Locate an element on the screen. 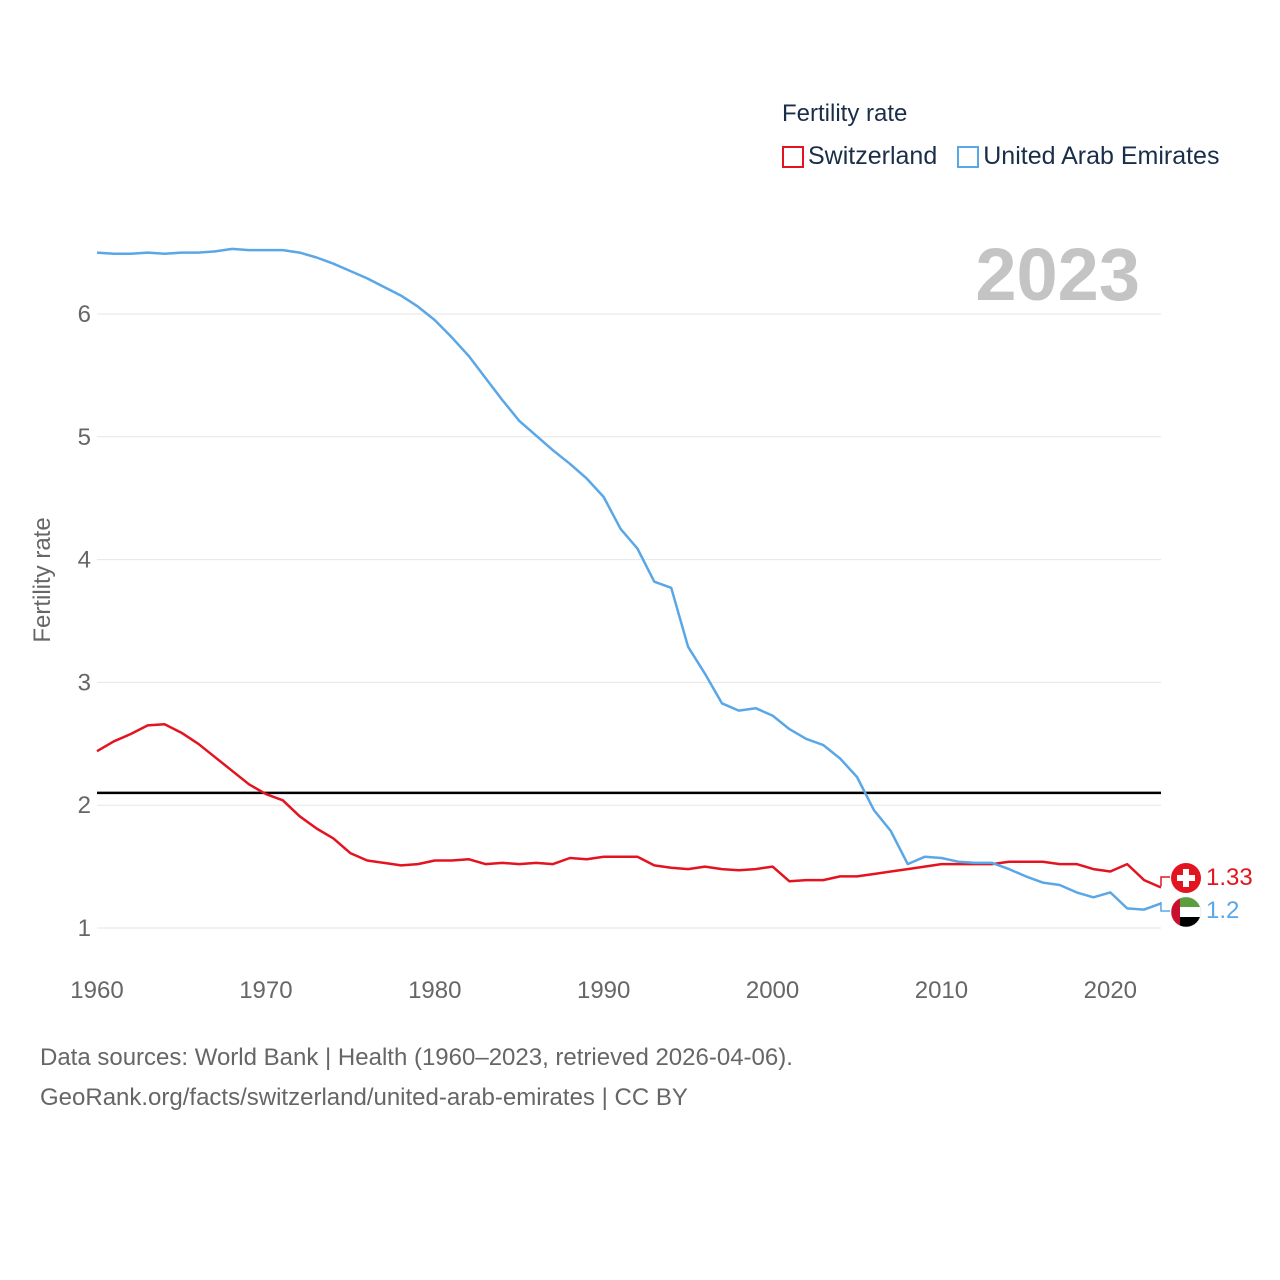 This screenshot has width=1280, height=1280. x-tick-label-1960: 1960 is located at coordinates (96, 990).